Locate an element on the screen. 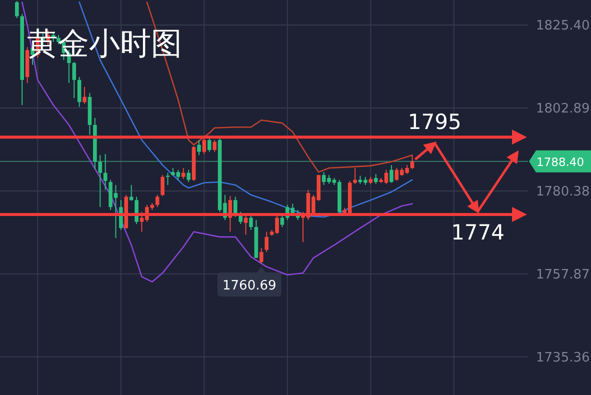  y-tick-label: 1757.87 is located at coordinates (563, 274).